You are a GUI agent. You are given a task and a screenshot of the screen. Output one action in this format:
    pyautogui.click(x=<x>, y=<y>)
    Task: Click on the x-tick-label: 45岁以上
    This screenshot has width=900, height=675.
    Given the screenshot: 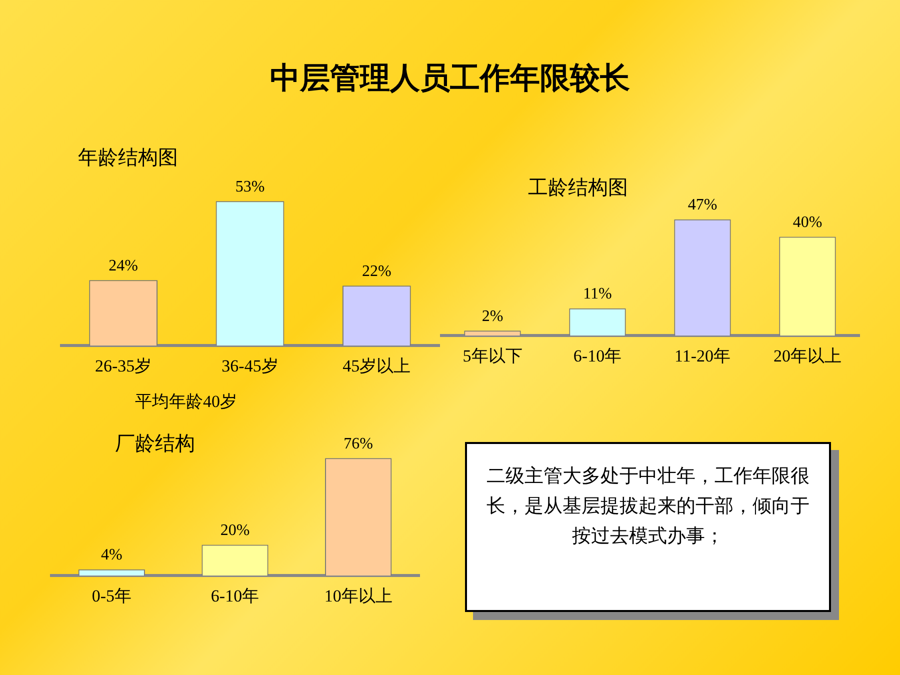 What is the action you would take?
    pyautogui.click(x=376, y=366)
    